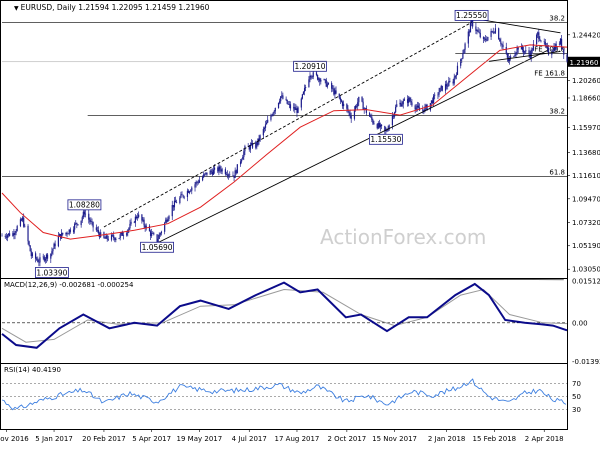  Describe the element at coordinates (249, 439) in the screenshot. I see `x-tick-label: 4 Jul 2017` at that location.